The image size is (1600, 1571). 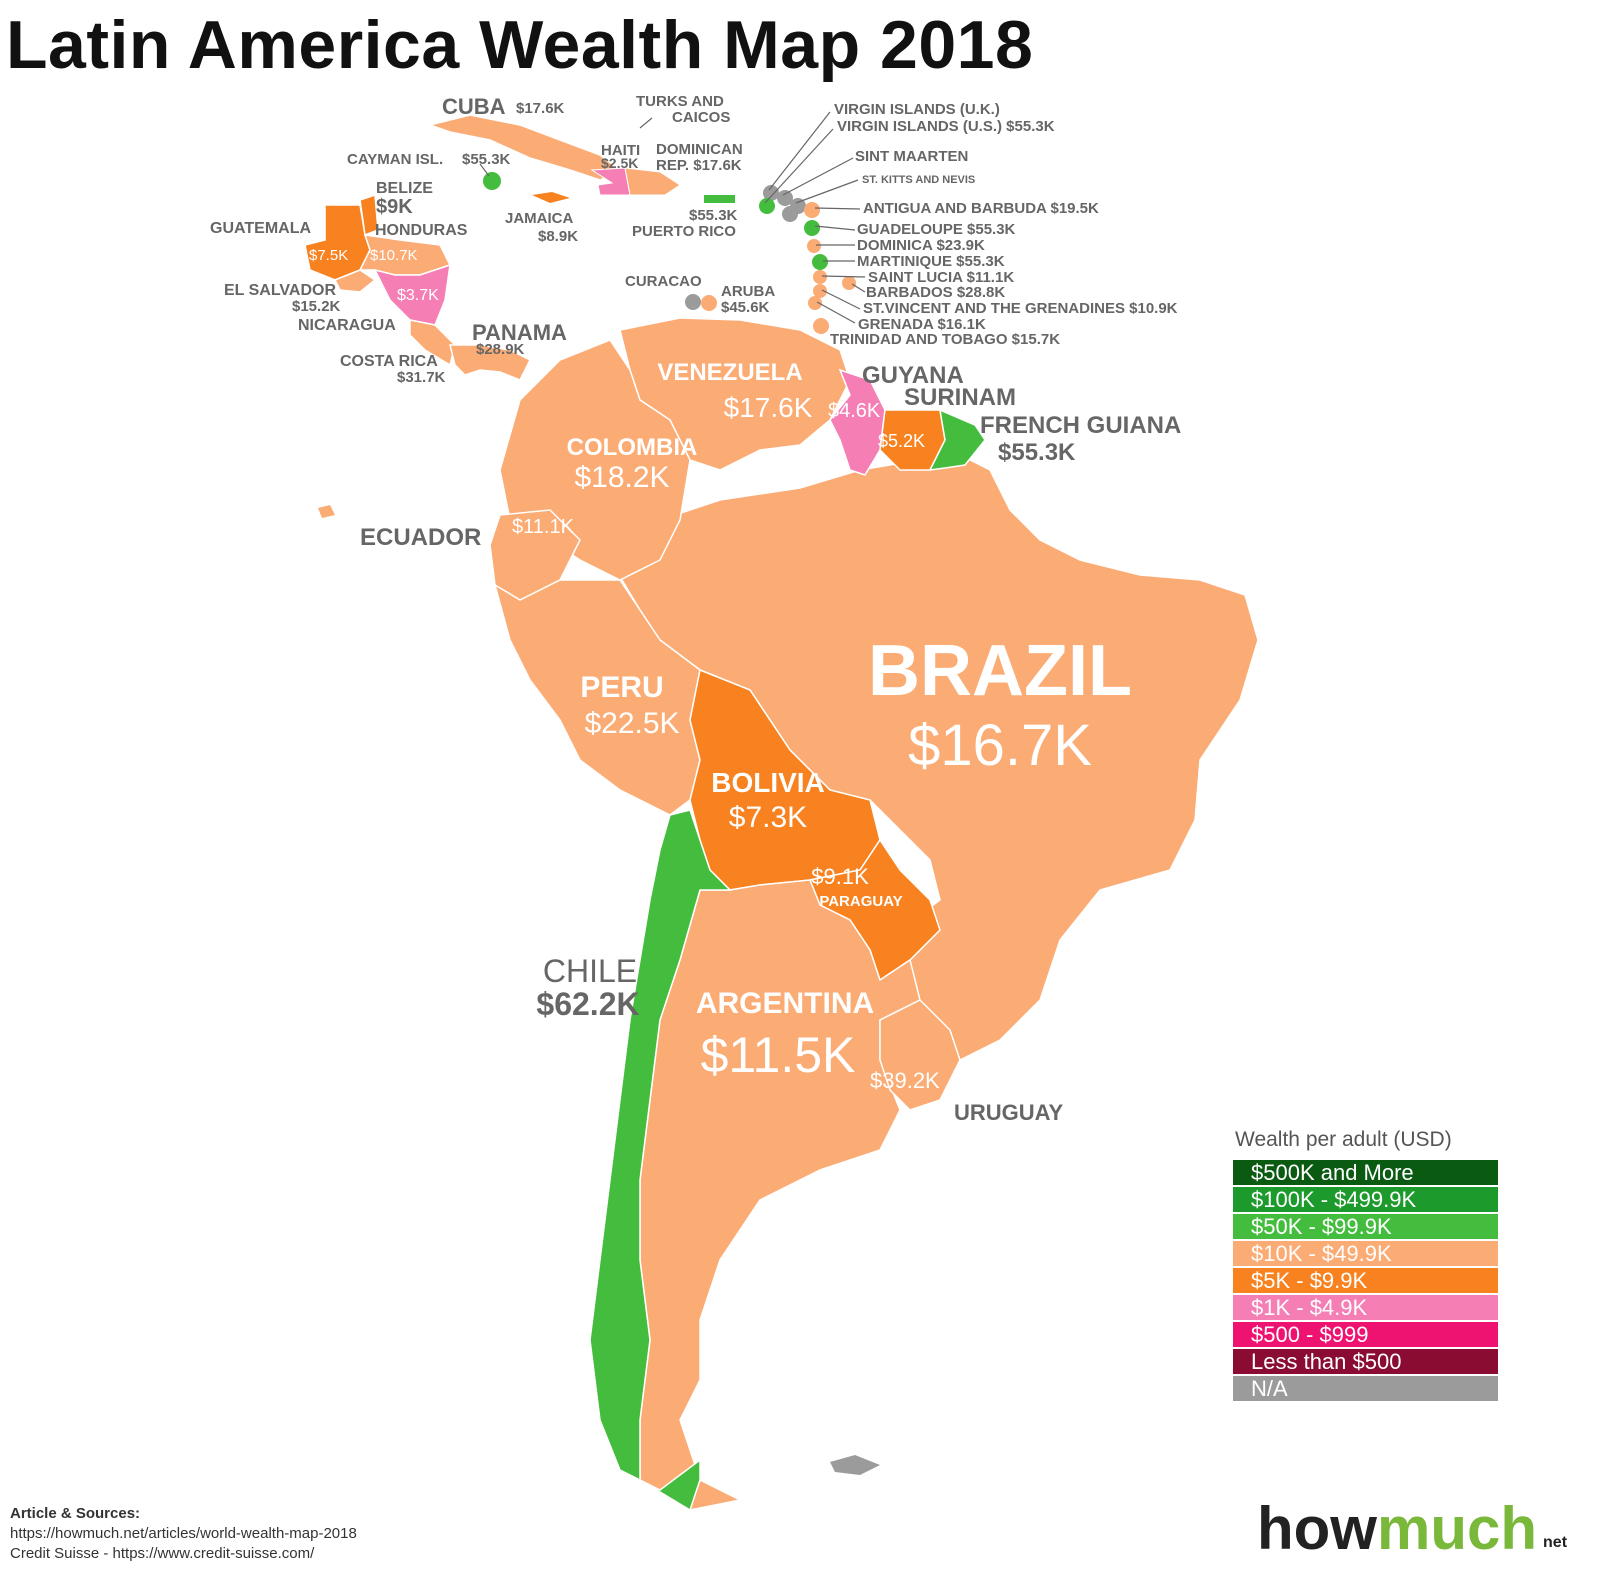 I want to click on value-aruba: $45.6K, so click(x=745, y=307).